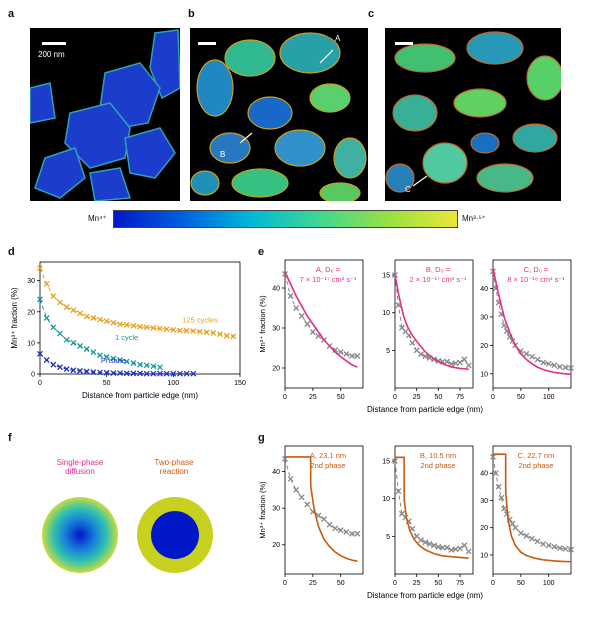 Image resolution: width=593 pixels, height=617 pixels. I want to click on g1-annotation: 2nd phase, so click(327, 465).